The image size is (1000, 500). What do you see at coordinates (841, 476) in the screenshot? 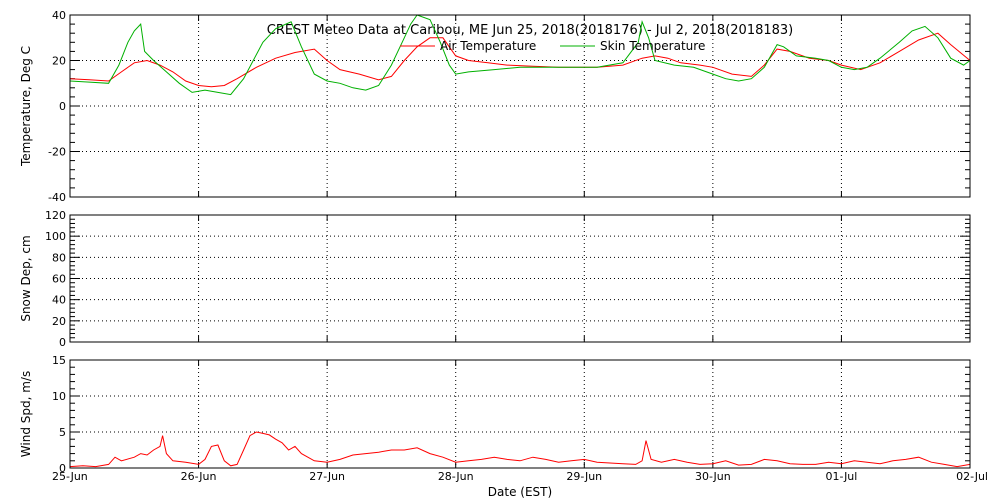
I see `x-tick-label: 01-Jul` at bounding box center [841, 476].